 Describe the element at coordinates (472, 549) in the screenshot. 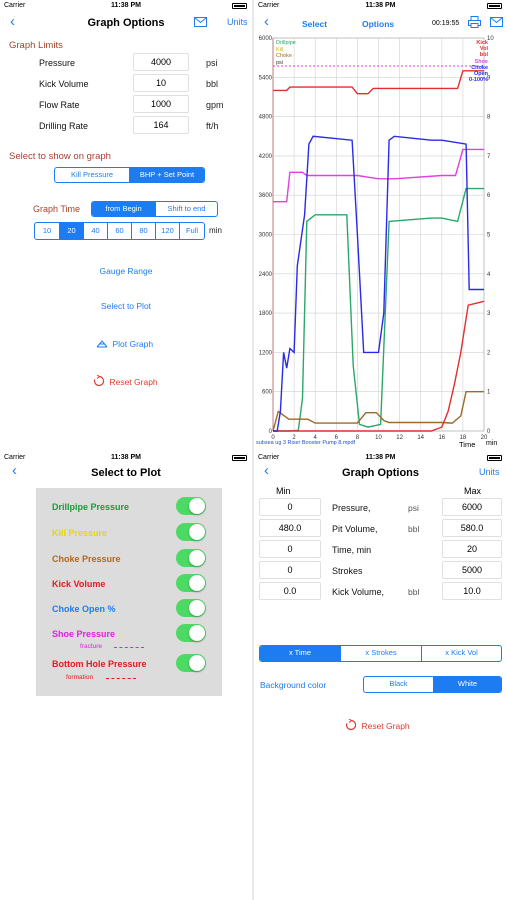

I see `max-input: 20` at that location.